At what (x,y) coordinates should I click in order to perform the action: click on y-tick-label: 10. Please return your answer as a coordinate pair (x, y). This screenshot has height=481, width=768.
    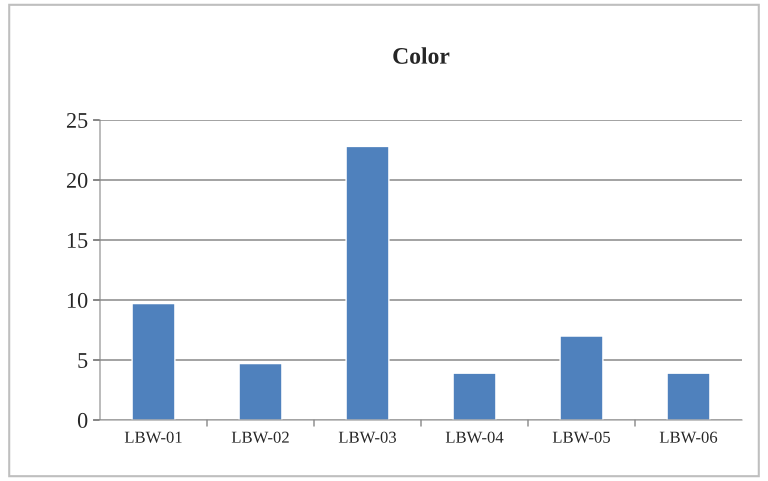
    Looking at the image, I should click on (78, 300).